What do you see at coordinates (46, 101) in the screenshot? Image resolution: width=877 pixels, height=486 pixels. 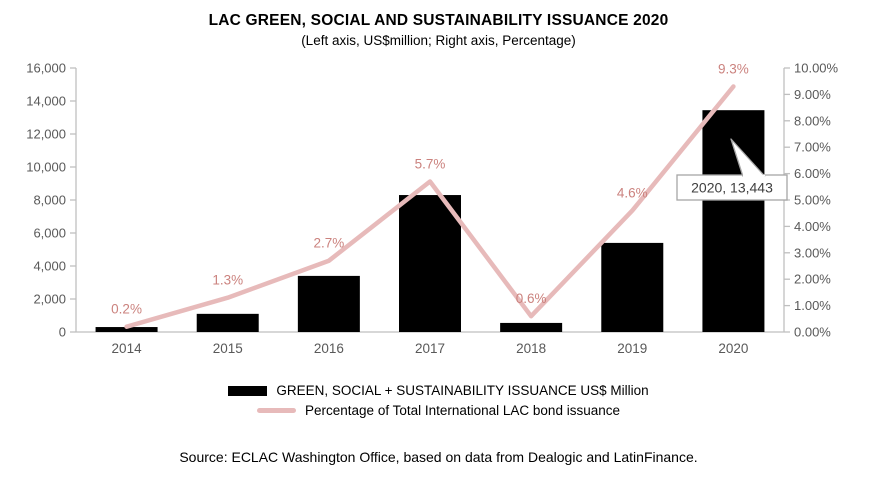 I see `left-axis-tick-label: 14,000` at bounding box center [46, 101].